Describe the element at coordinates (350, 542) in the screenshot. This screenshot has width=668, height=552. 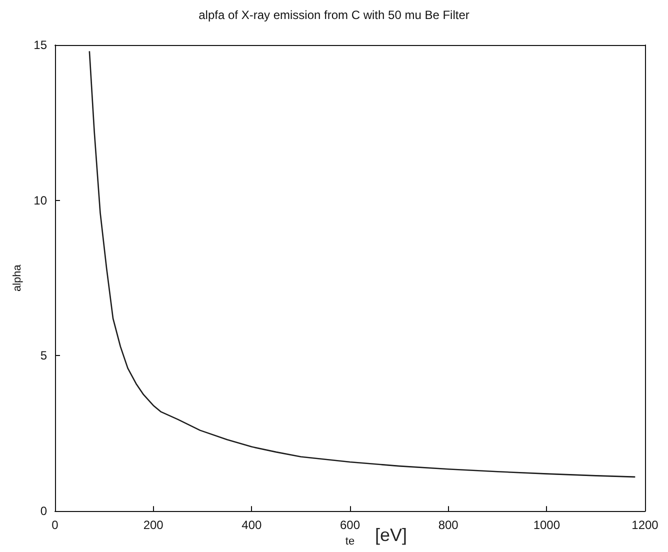
I see `x-axis-title: te` at that location.